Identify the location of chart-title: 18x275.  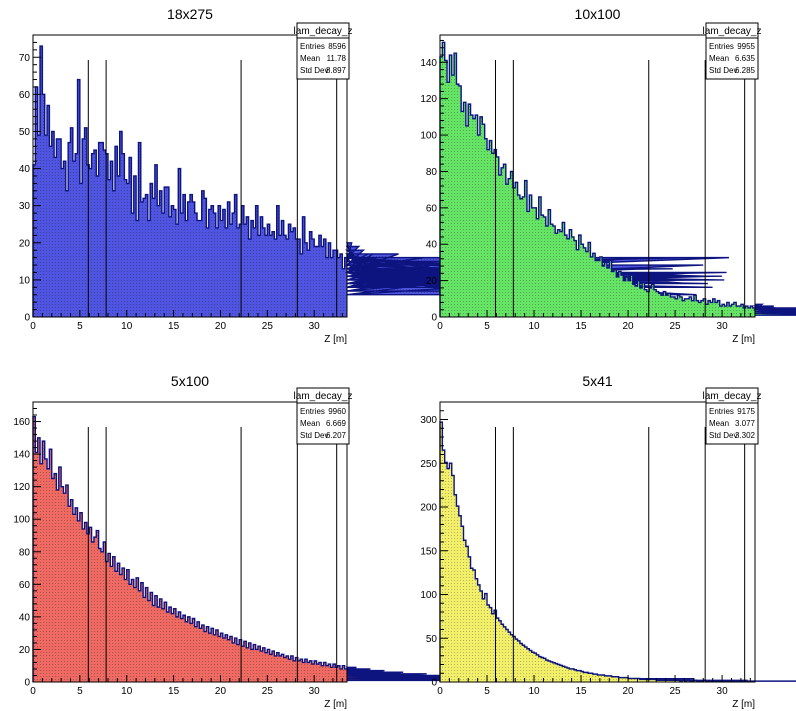
(190, 14).